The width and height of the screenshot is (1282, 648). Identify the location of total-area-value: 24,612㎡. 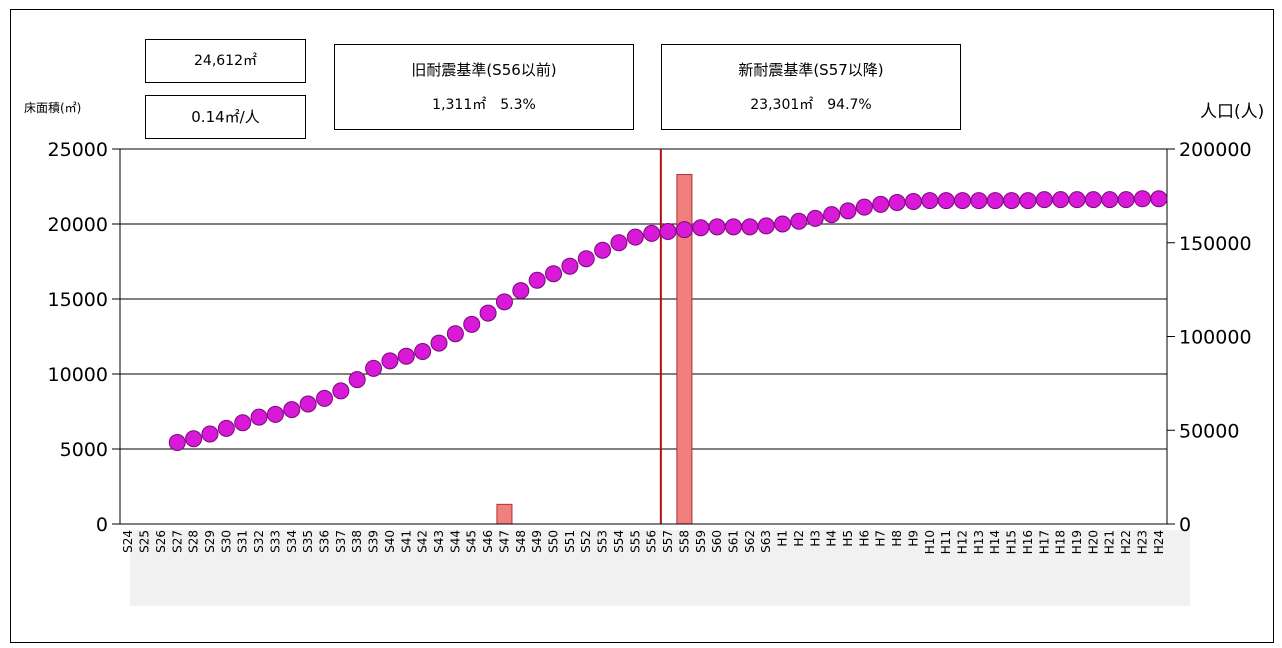
(225, 61).